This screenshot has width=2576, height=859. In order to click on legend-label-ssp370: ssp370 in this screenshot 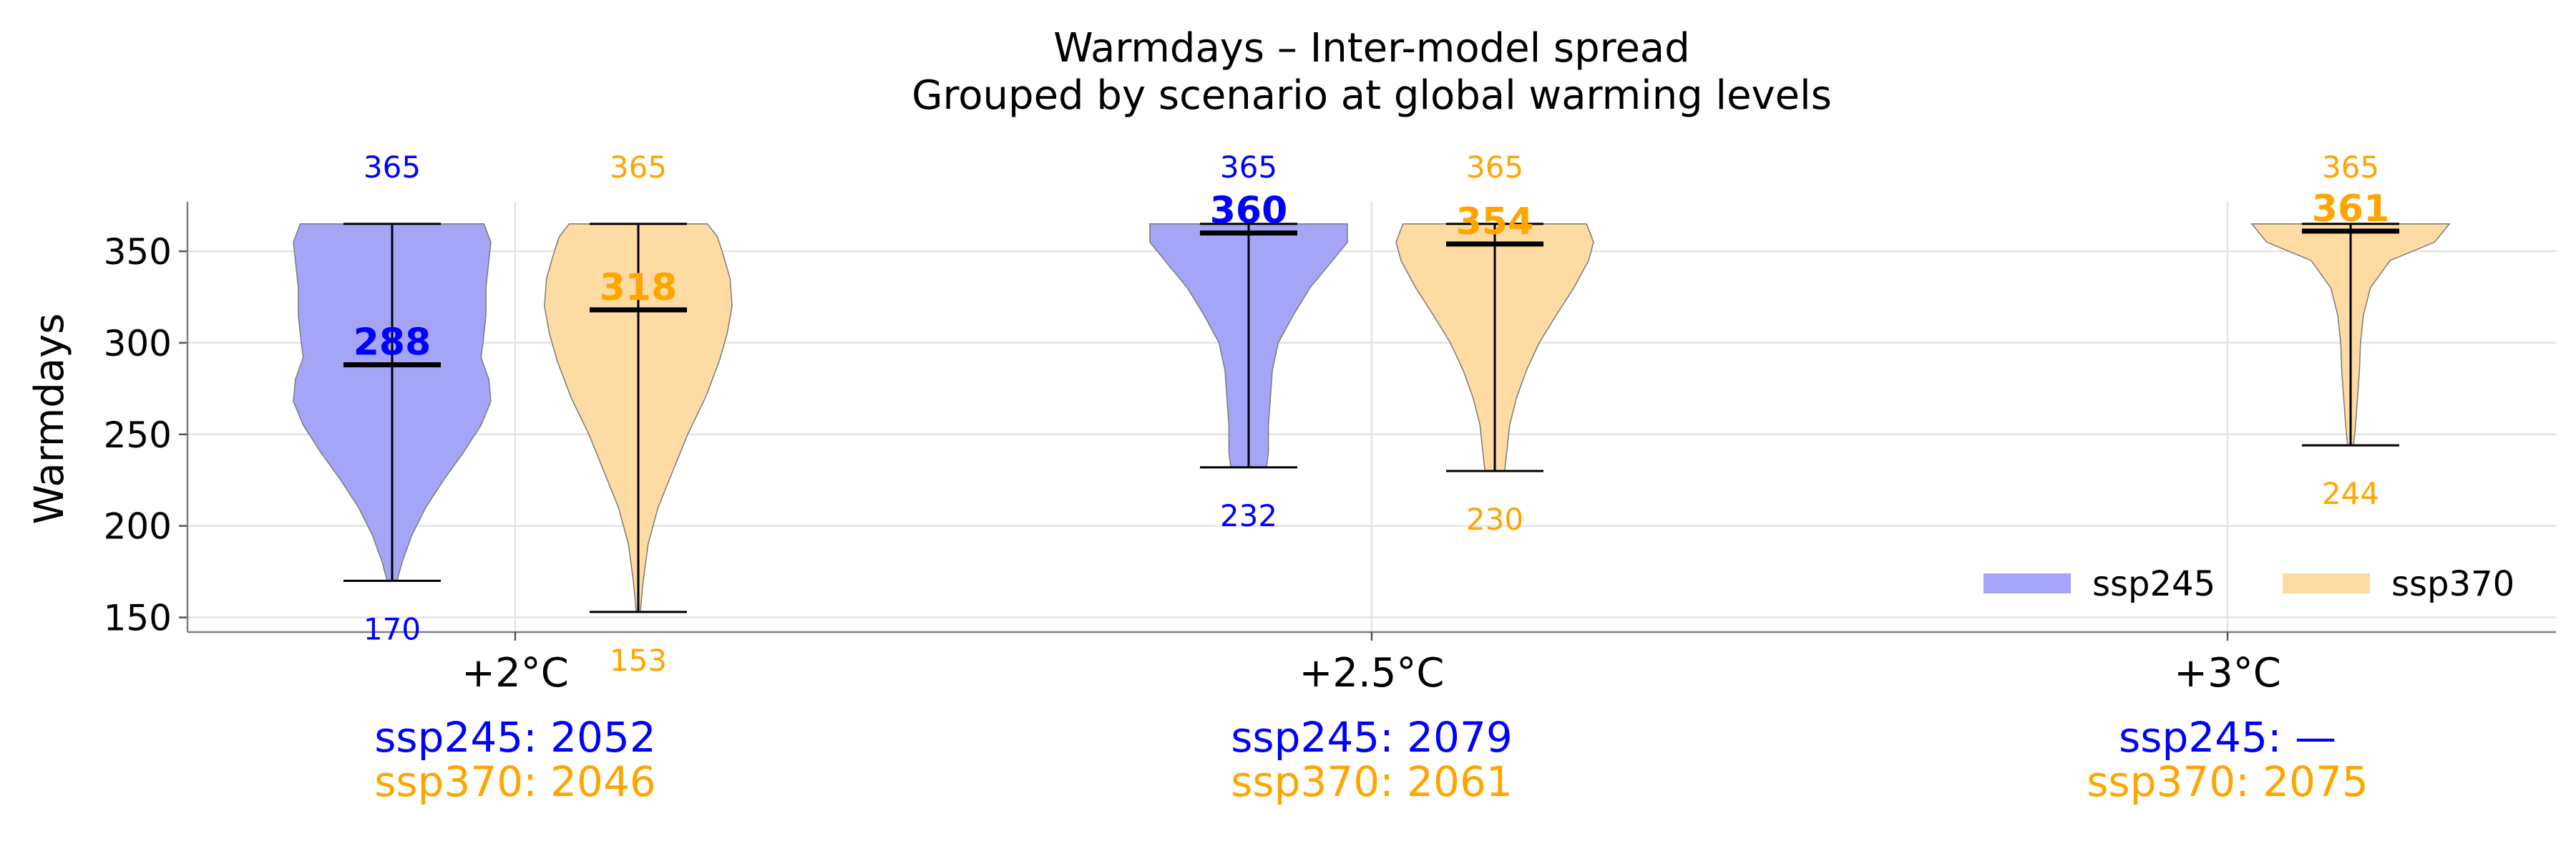, I will do `click(2452, 584)`.